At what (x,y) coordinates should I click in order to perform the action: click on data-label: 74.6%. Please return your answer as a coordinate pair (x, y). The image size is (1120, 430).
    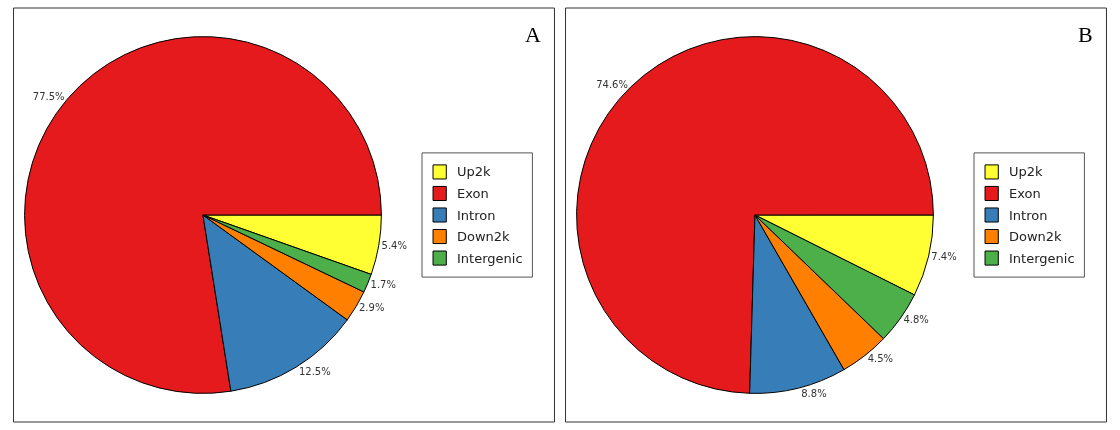
    Looking at the image, I should click on (612, 84).